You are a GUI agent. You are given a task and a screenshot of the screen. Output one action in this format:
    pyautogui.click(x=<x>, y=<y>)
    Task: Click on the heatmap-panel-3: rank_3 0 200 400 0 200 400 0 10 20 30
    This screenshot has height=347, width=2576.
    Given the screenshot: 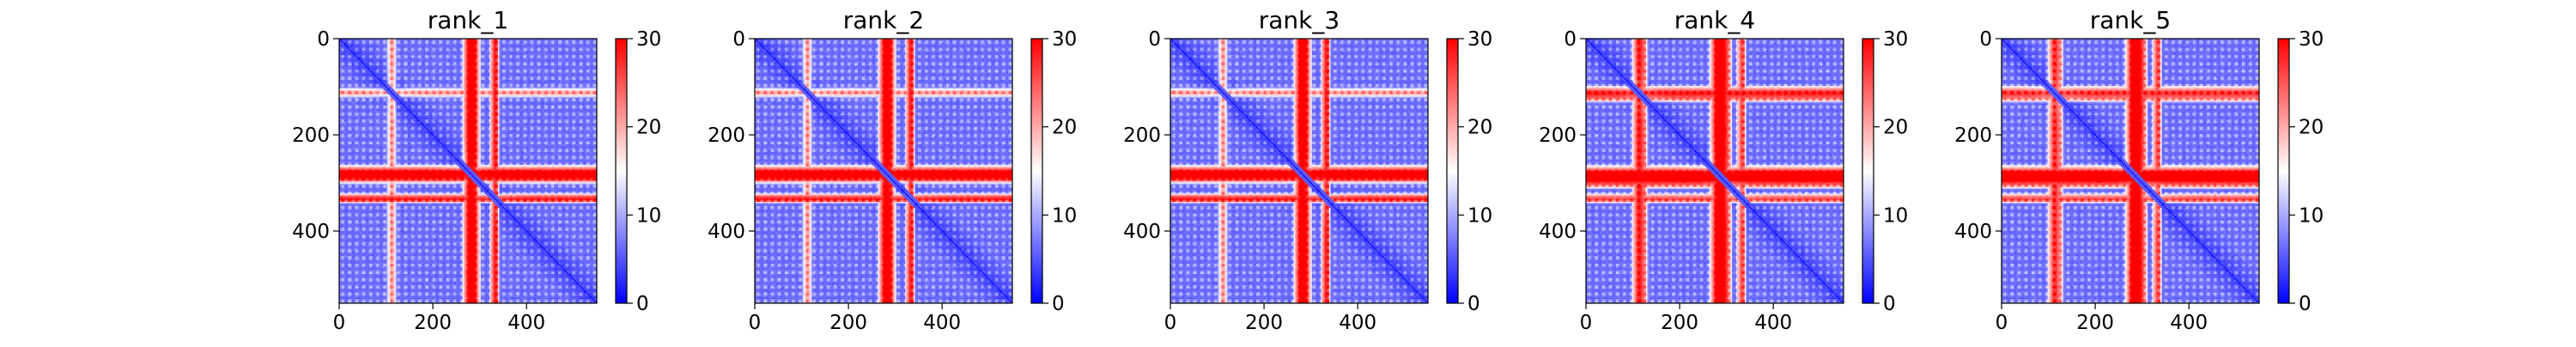 What is the action you would take?
    pyautogui.click(x=1308, y=170)
    